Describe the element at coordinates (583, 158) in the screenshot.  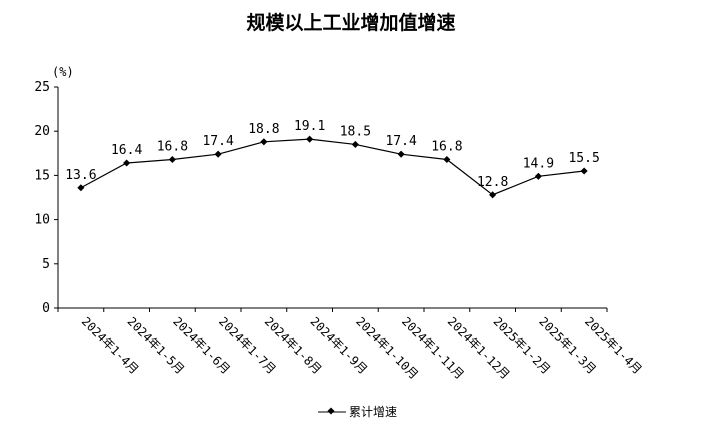
I see `data-label: 15.5` at that location.